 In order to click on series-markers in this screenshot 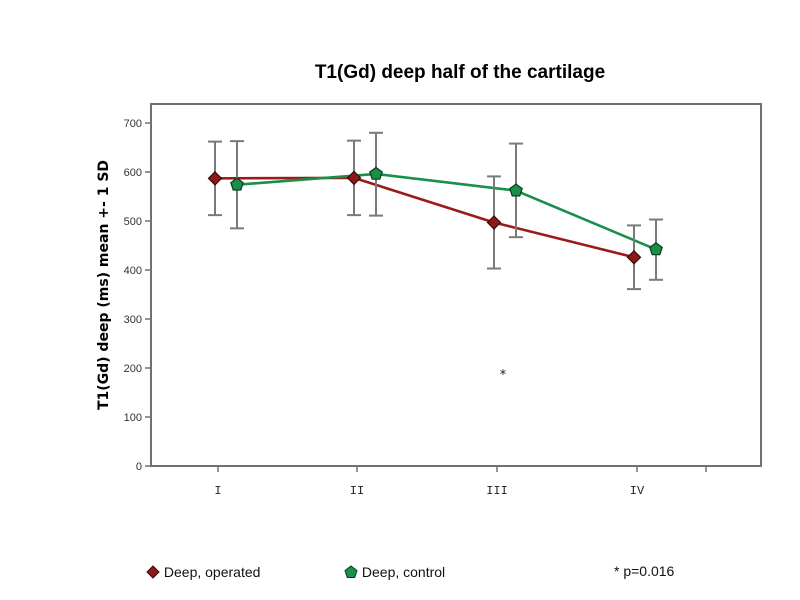, I will do `click(435, 215)`.